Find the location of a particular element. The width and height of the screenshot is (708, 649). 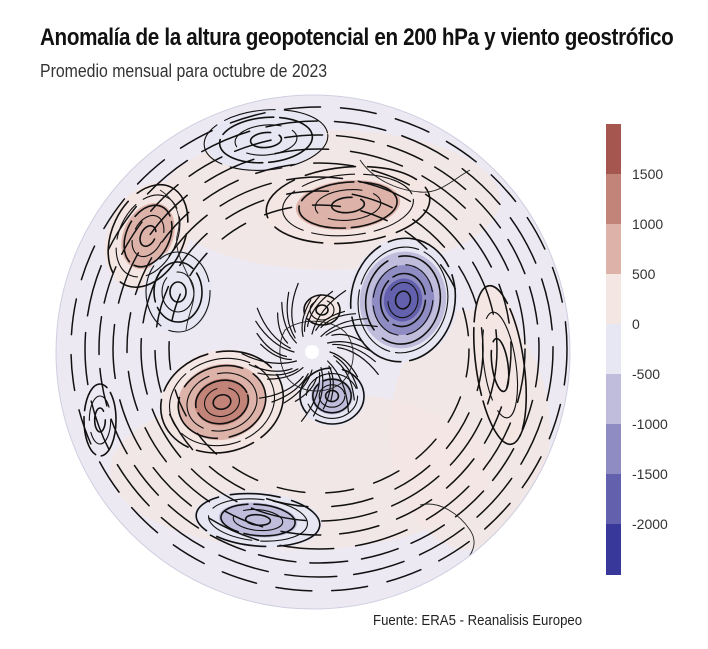

colorbar: 1500 1000 500 0 -500 -1000 -1500 -2000 is located at coordinates (637, 349).